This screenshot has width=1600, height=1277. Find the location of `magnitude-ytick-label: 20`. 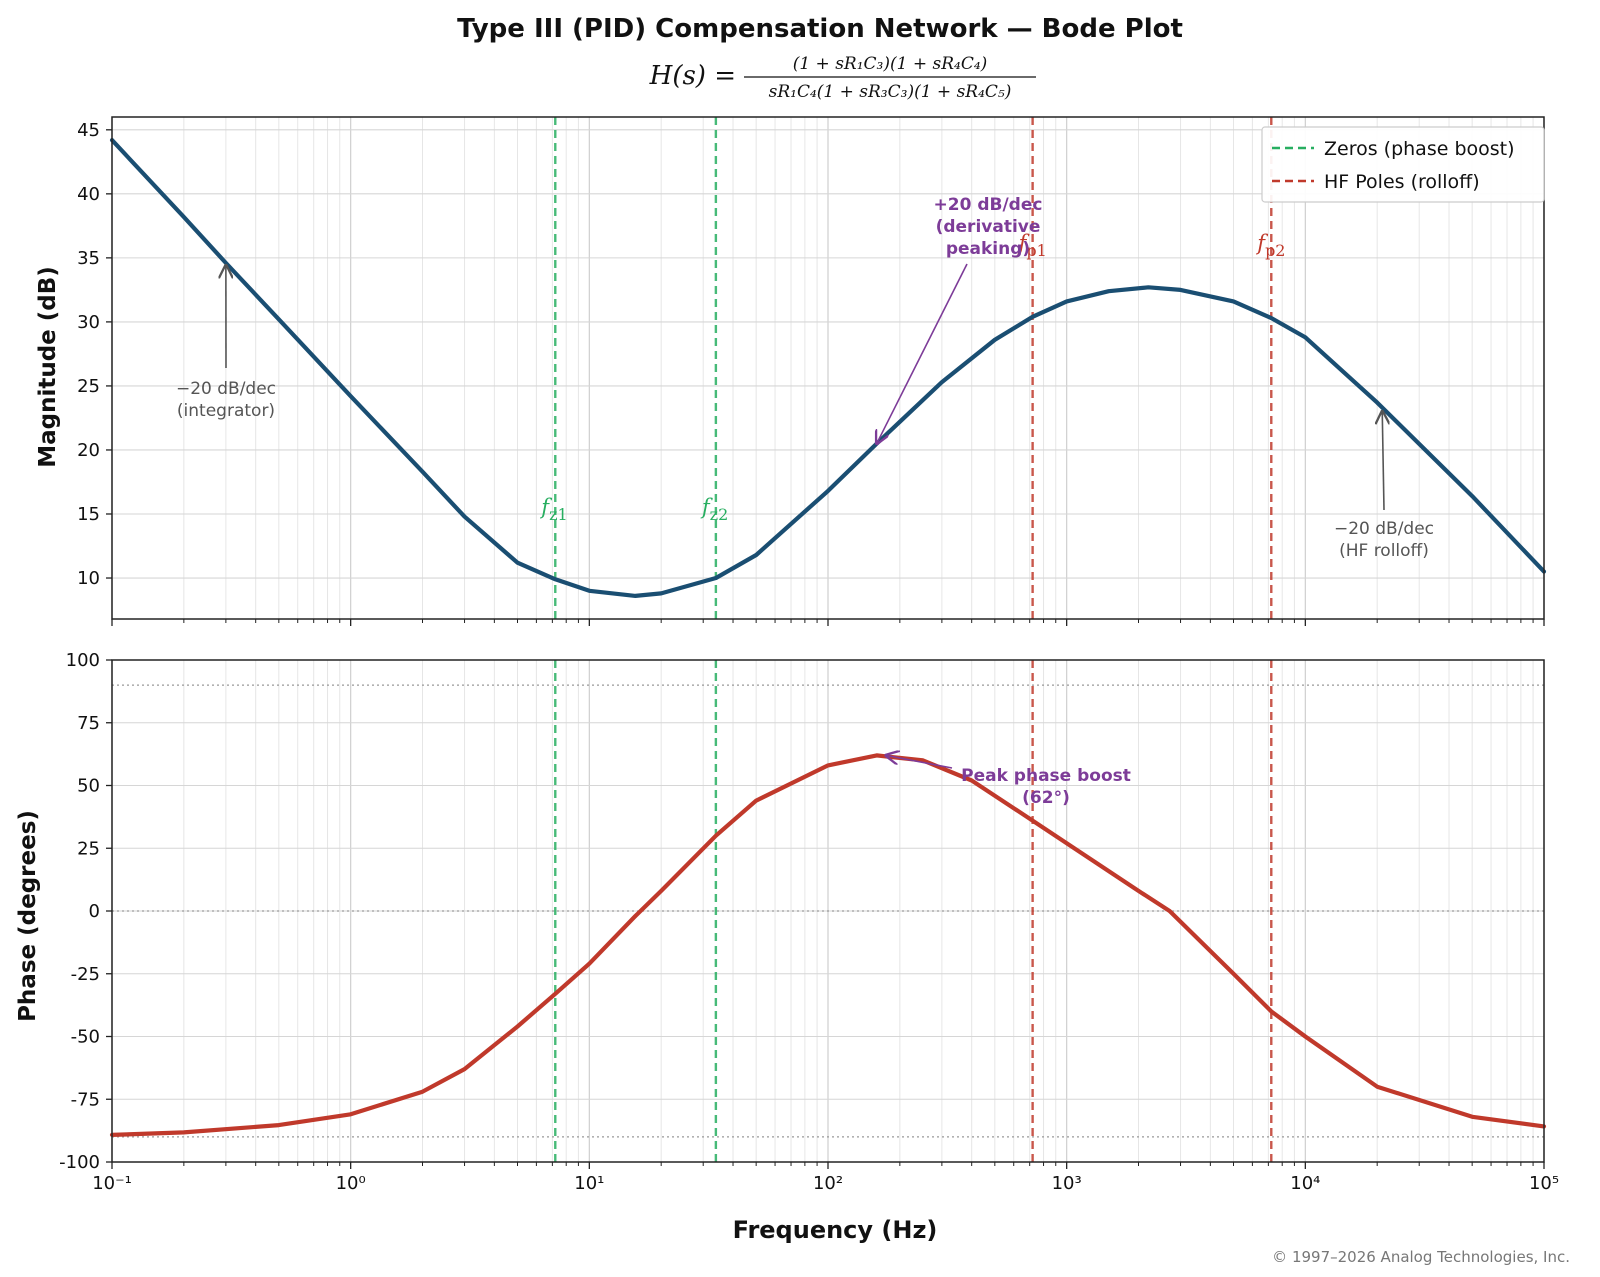

magnitude-ytick-label: 20 is located at coordinates (88, 450).